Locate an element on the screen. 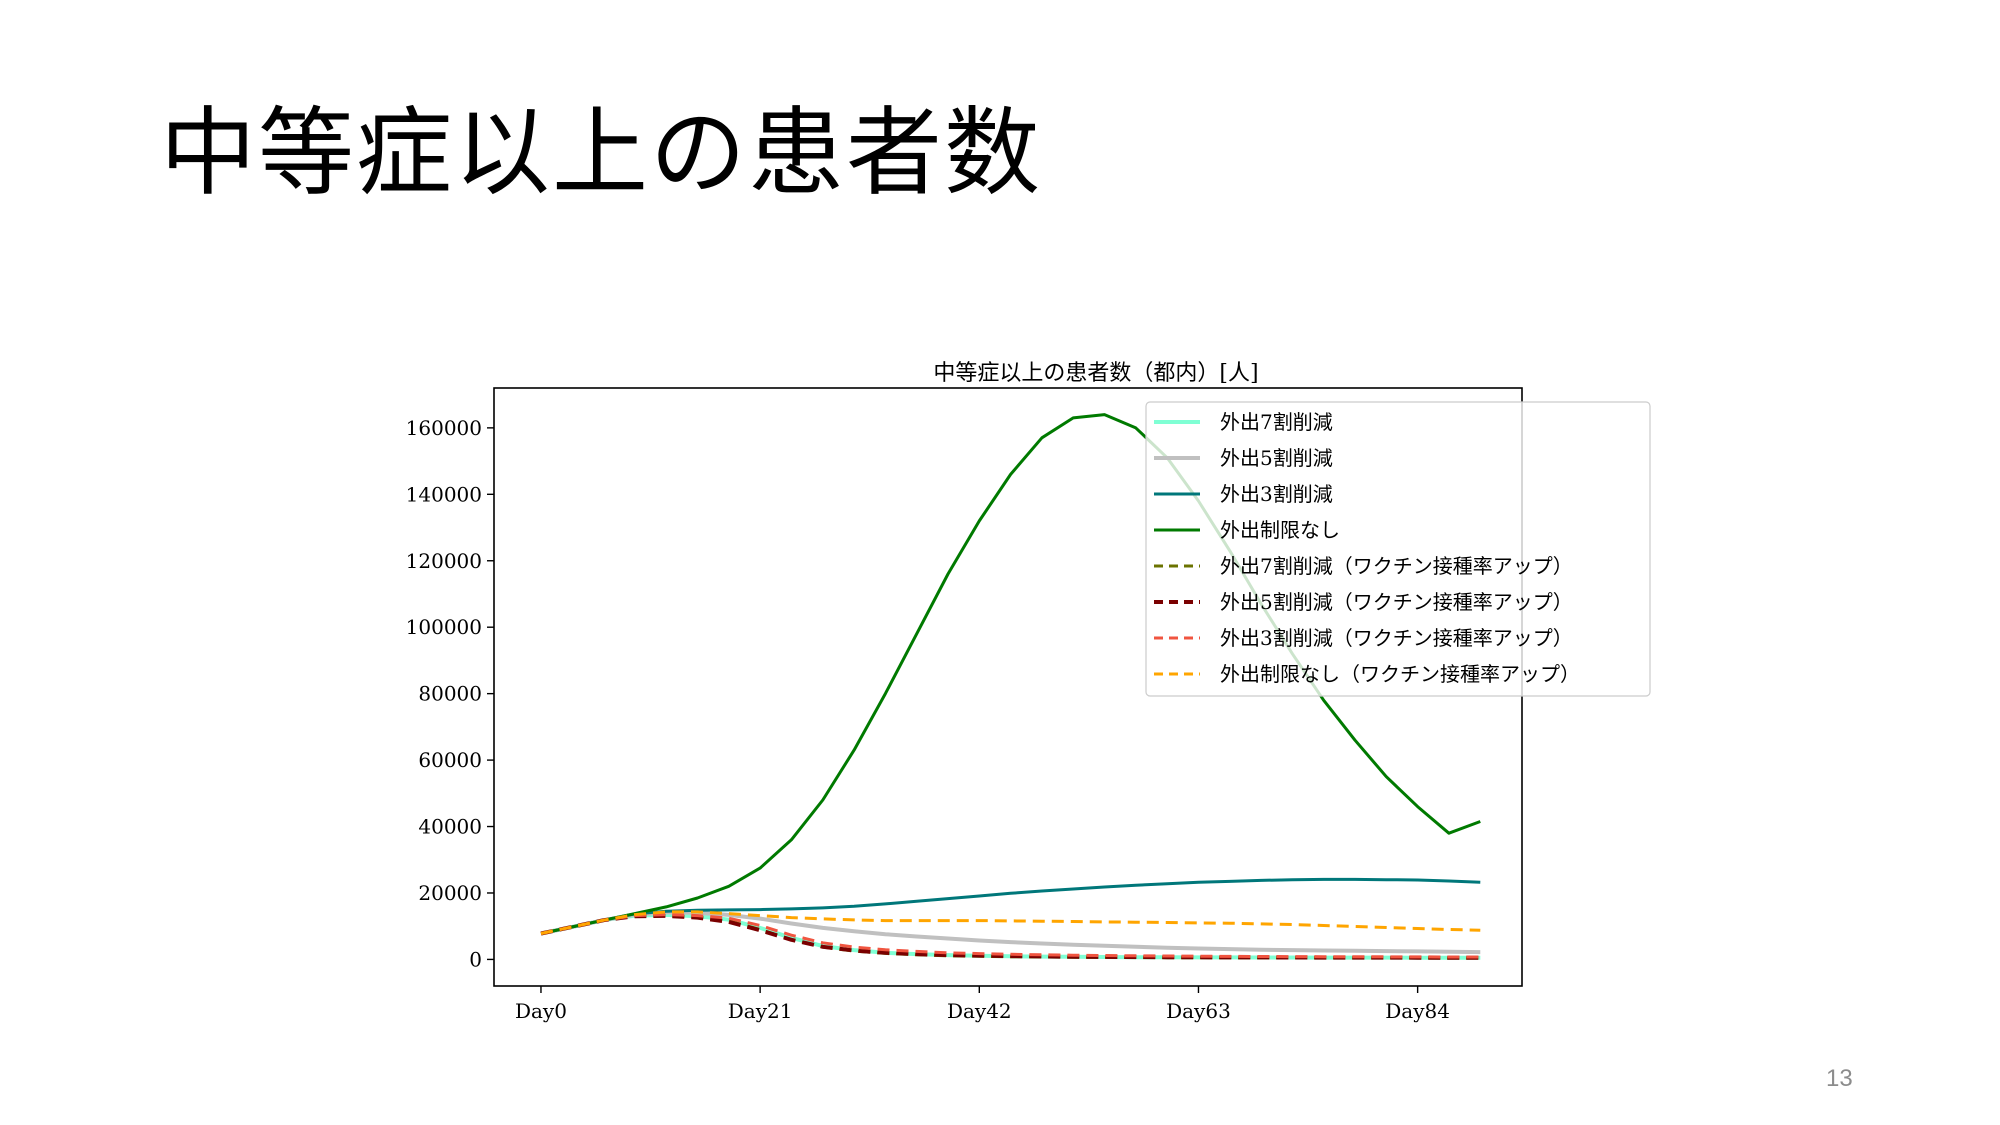  x-tick-label: Day42 is located at coordinates (979, 1011).